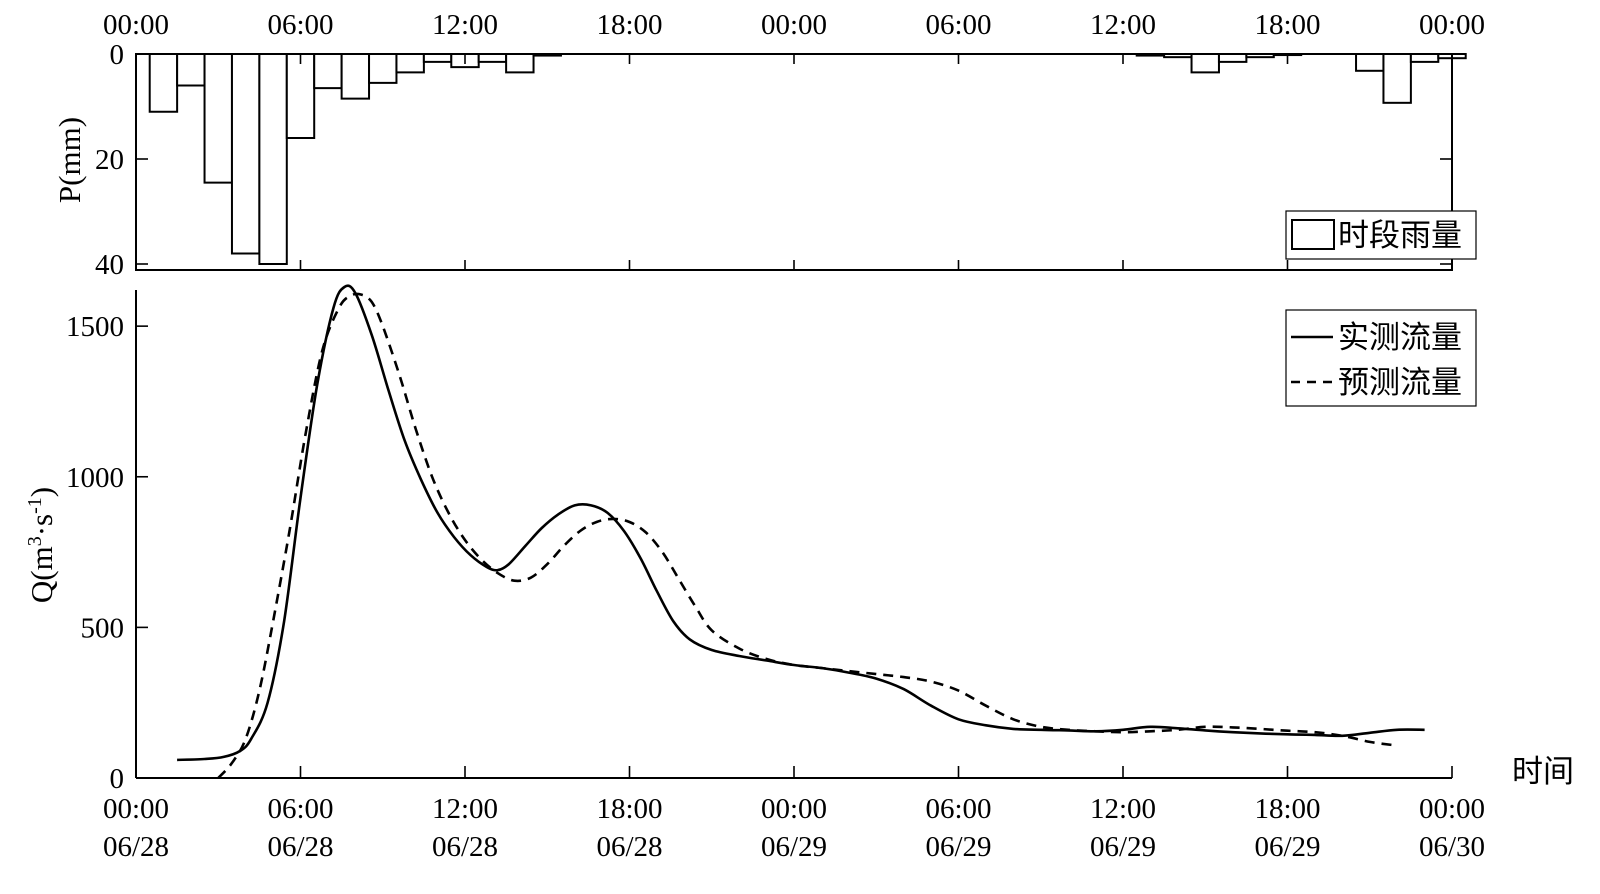 The image size is (1600, 894). Describe the element at coordinates (117, 55) in the screenshot. I see `rain-y-tick-label: 0` at that location.